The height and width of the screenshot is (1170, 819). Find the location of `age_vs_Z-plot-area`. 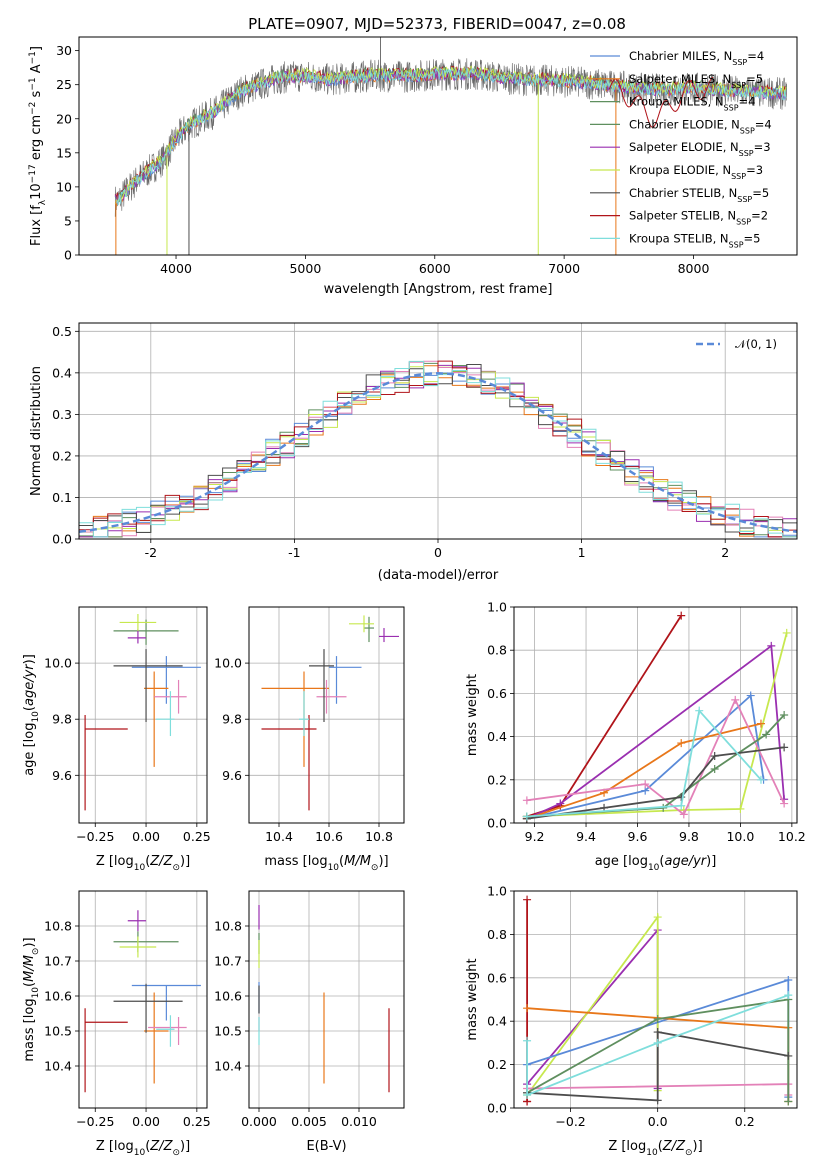

age_vs_Z-plot-area is located at coordinates (142, 712).